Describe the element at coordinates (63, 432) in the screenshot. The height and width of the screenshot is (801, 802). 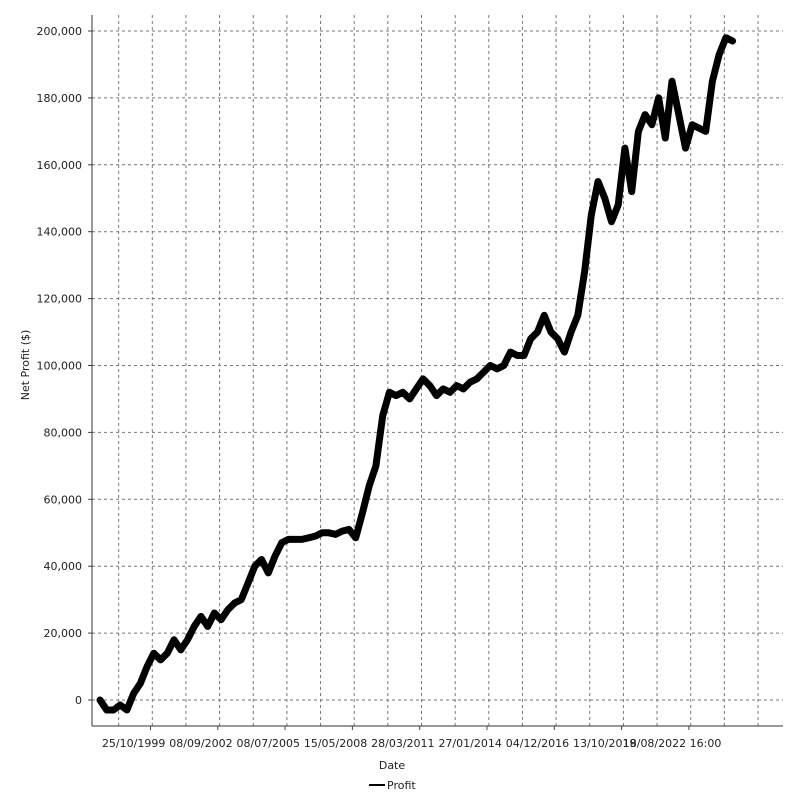
I see `y-tick-label: 80,000` at that location.